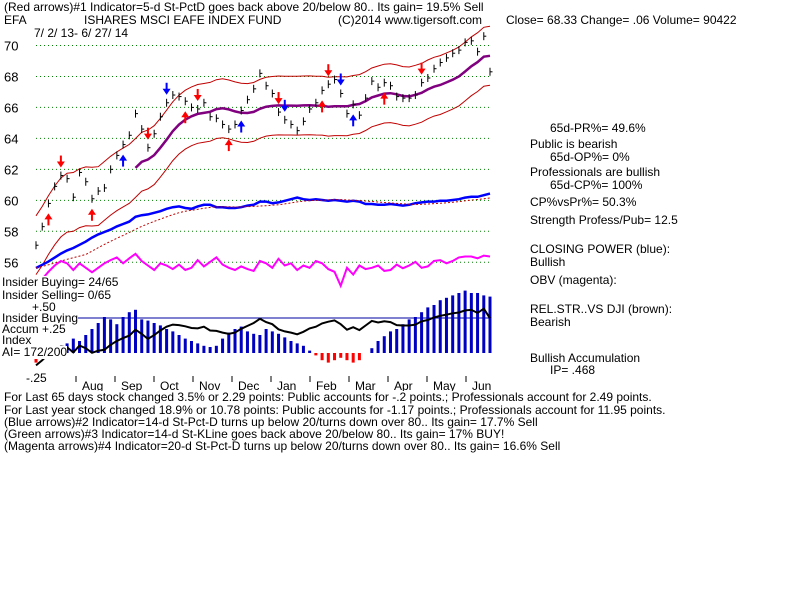 This screenshot has height=600, width=800. Describe the element at coordinates (598, 128) in the screenshot. I see `pr65-stat: 65d-PR%= 49.6%` at that location.